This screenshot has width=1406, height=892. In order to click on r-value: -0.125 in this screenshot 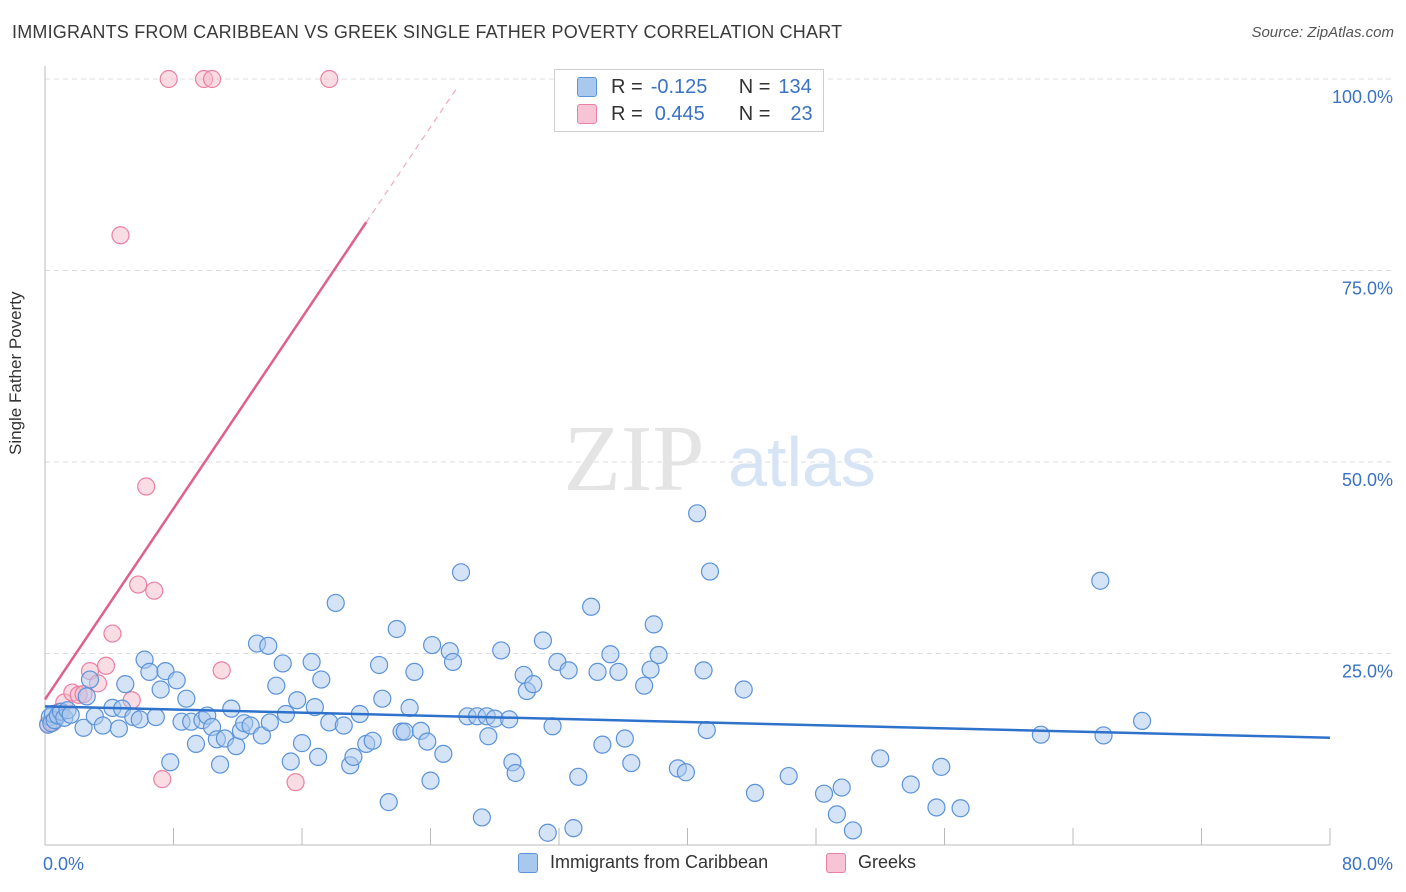, I will do `click(679, 86)`.